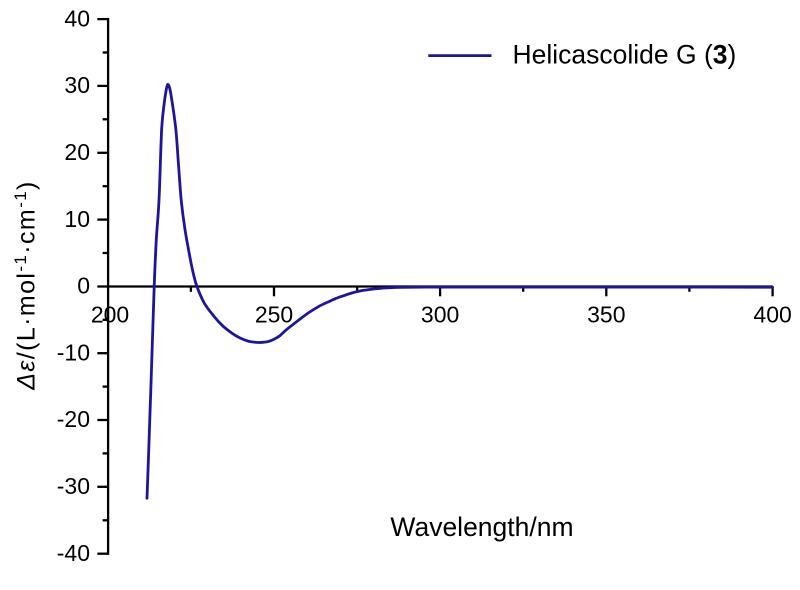  I want to click on svg-text: 10, so click(77, 219).